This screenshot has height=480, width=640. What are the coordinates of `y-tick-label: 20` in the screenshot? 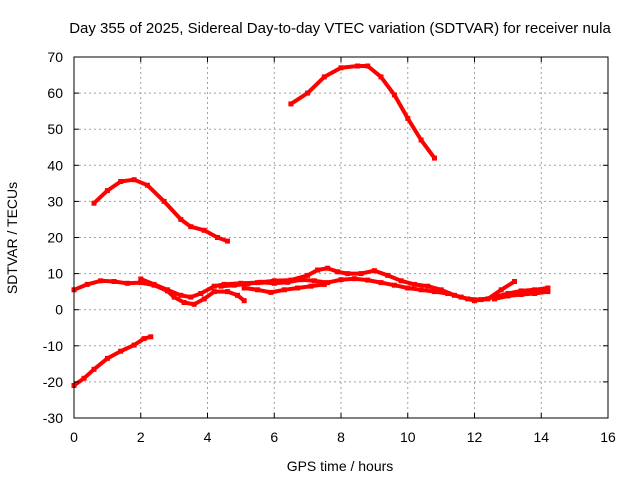 It's located at (55, 238).